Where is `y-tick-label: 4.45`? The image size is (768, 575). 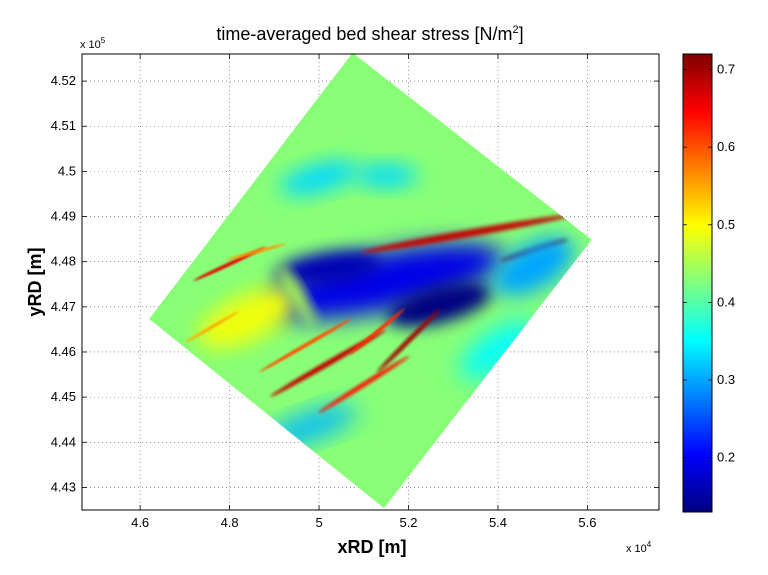 y-tick-label: 4.45 is located at coordinates (63, 396).